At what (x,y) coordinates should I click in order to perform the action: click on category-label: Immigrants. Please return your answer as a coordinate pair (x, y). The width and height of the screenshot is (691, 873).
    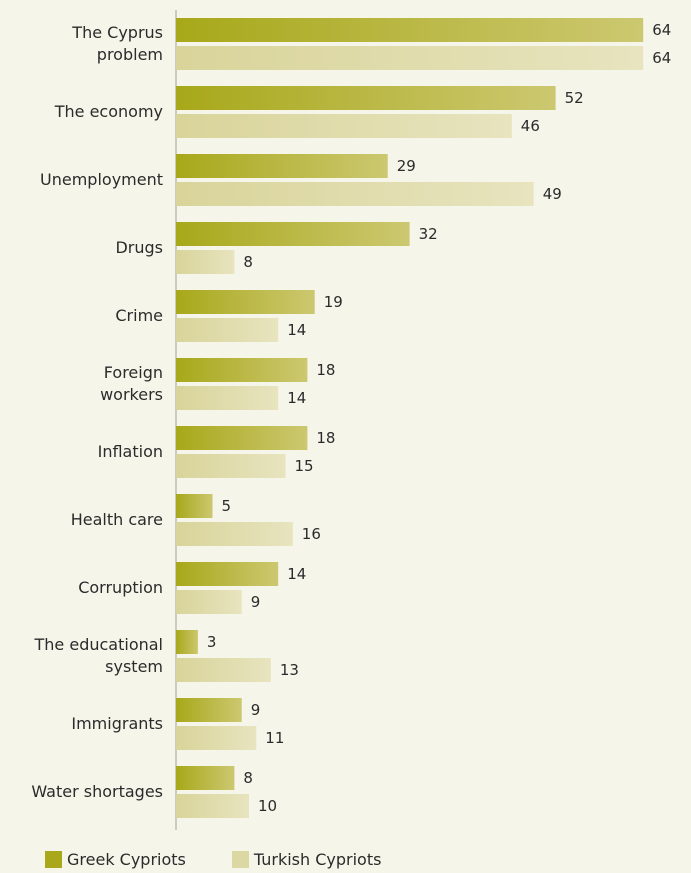
    Looking at the image, I should click on (117, 723).